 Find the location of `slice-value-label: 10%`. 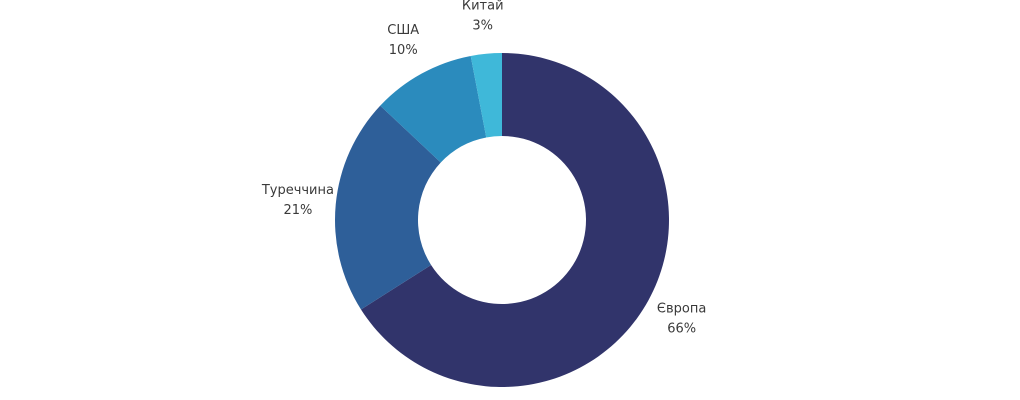

slice-value-label: 10% is located at coordinates (403, 50).